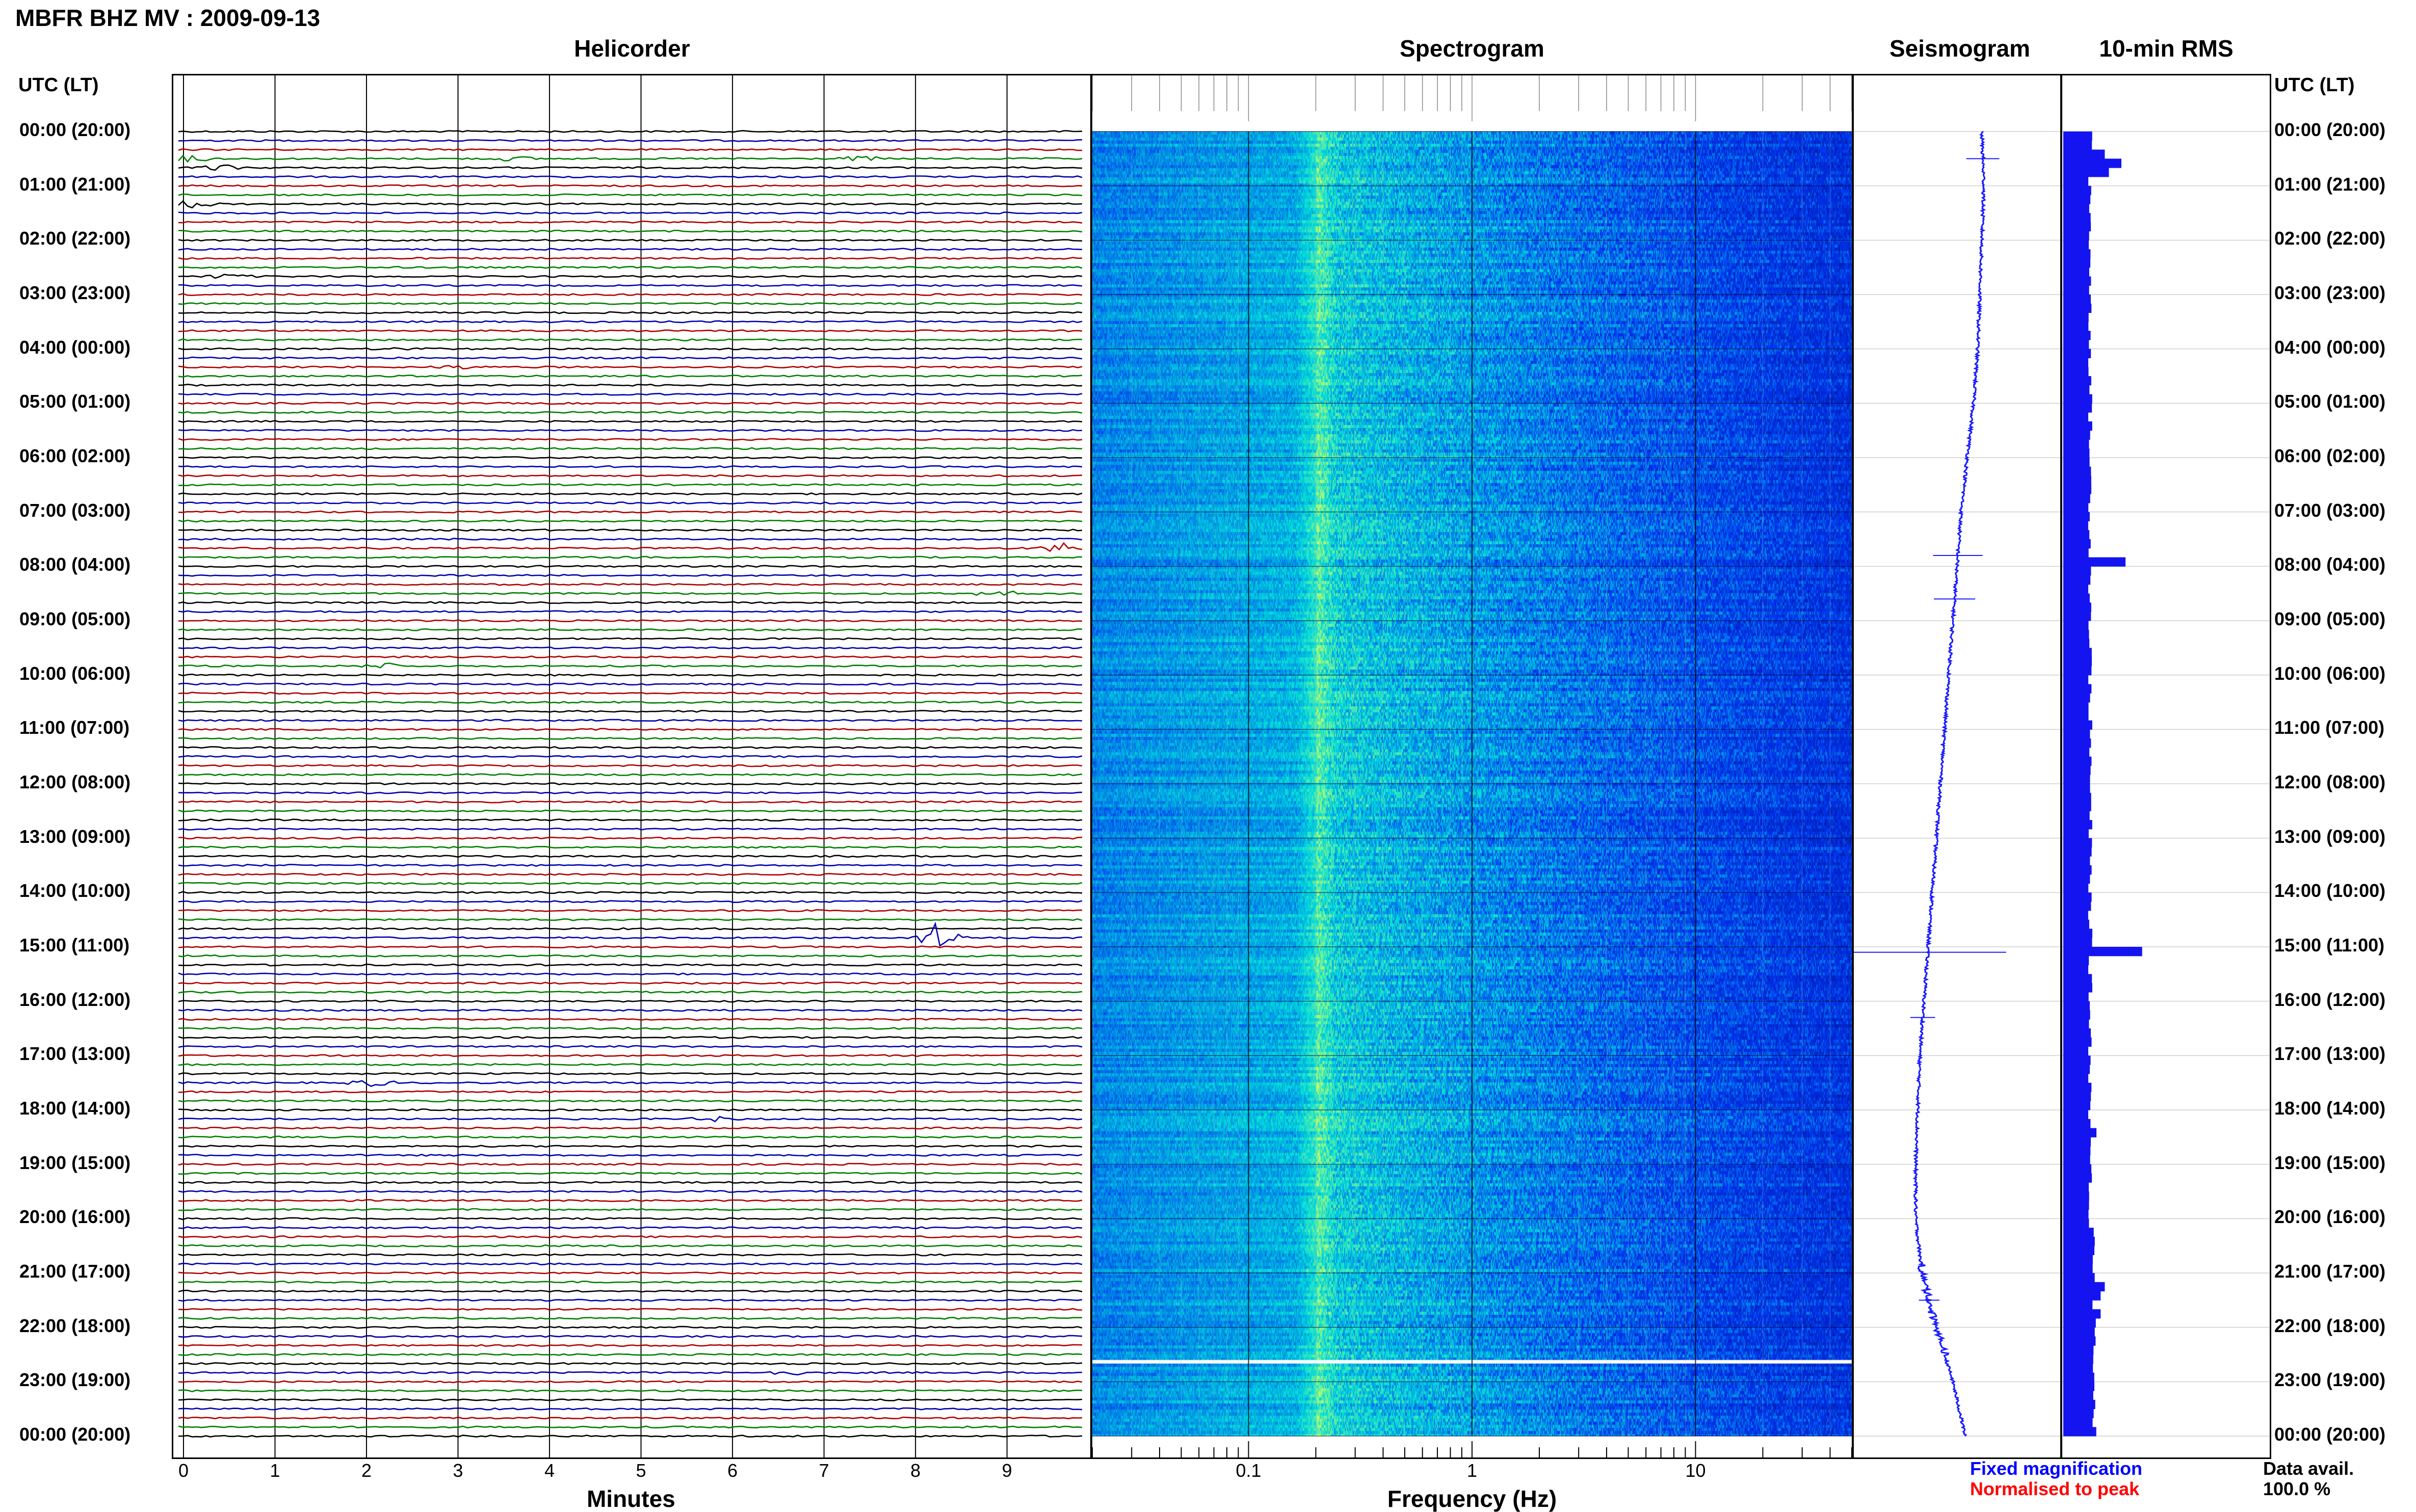 The image size is (2416, 1512). What do you see at coordinates (75, 401) in the screenshot?
I see `left-time-label: 05:00 (01:00)` at bounding box center [75, 401].